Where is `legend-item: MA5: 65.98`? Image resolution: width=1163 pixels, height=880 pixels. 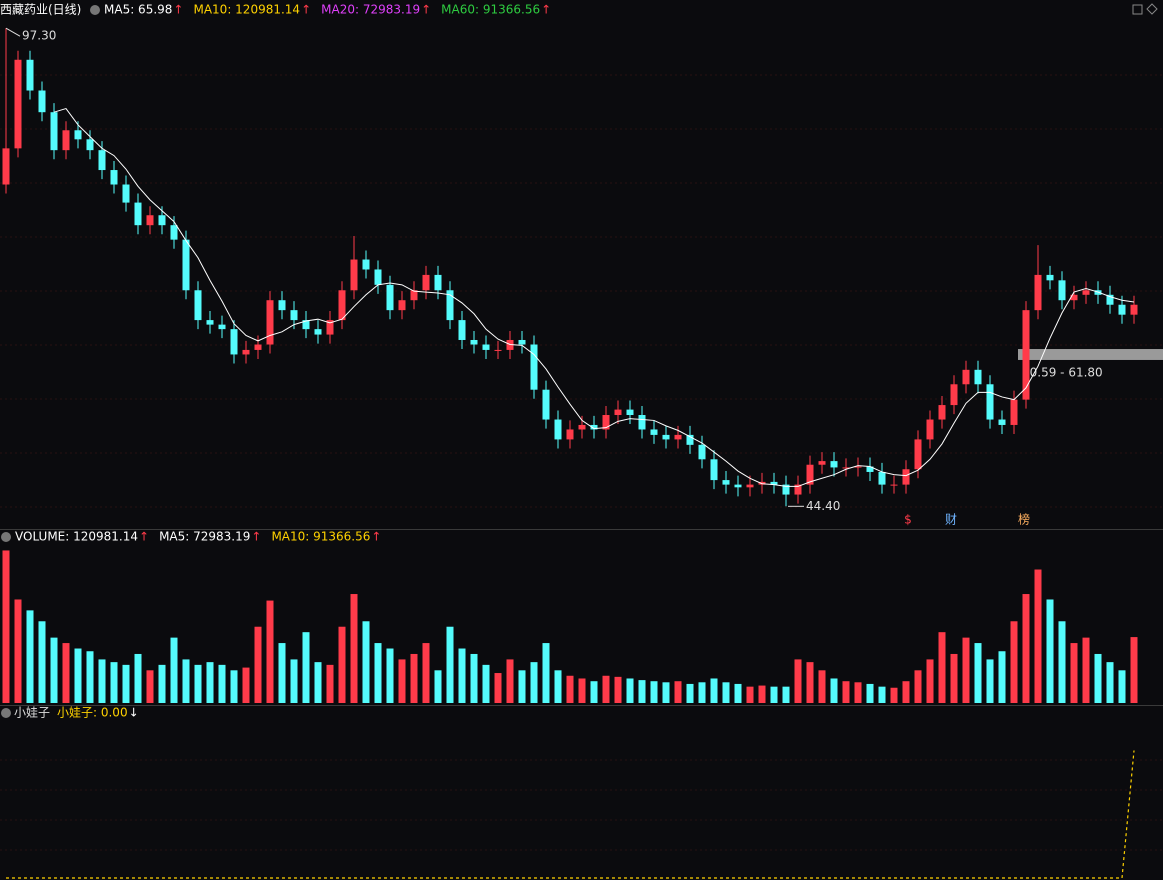
legend-item: MA5: 65.98 is located at coordinates (138, 10).